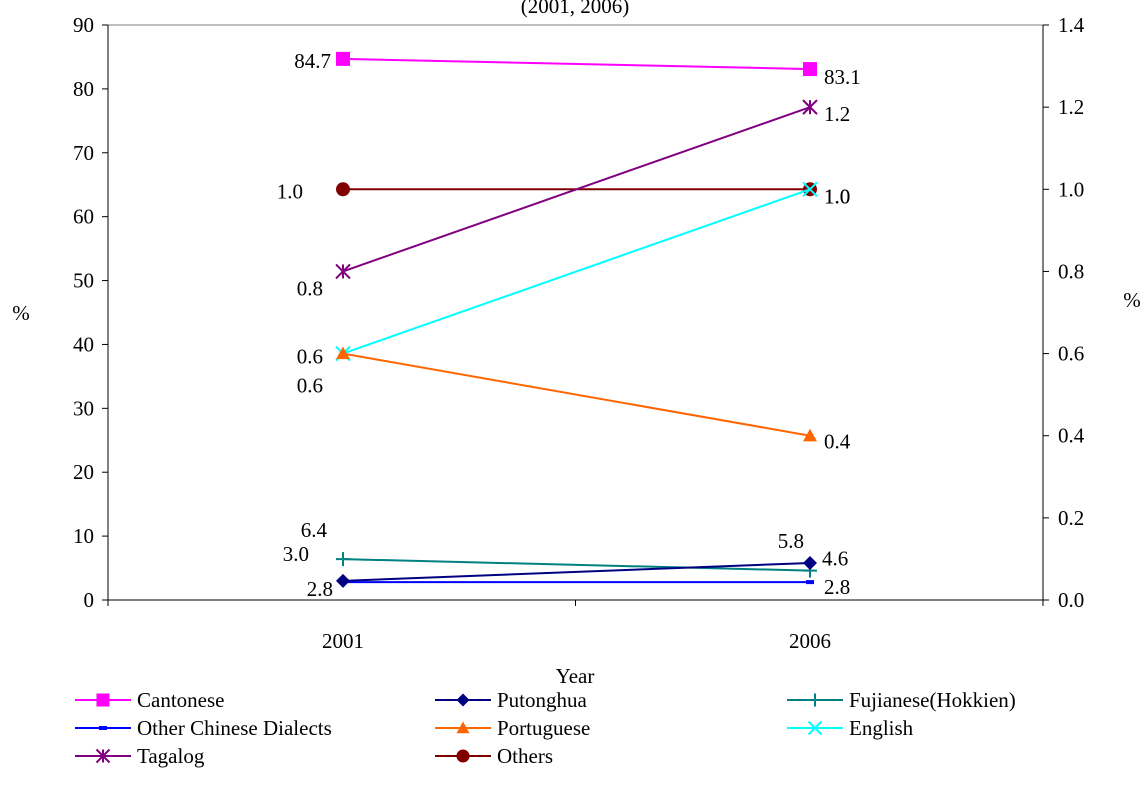 Image resolution: width=1146 pixels, height=790 pixels. I want to click on y-axis-left-tick-label: 0, so click(89, 600).